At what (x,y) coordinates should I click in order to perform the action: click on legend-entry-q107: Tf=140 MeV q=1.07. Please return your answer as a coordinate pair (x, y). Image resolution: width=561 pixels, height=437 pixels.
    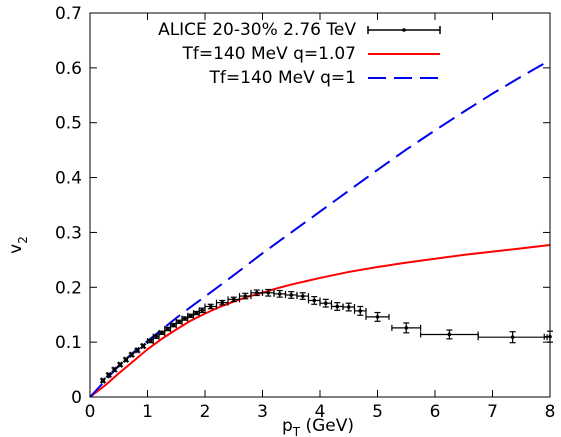
    Looking at the image, I should click on (310, 54).